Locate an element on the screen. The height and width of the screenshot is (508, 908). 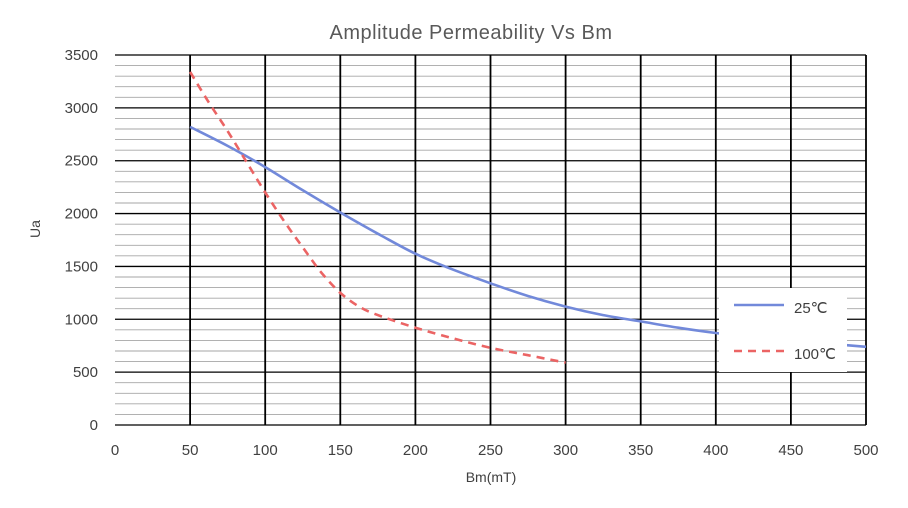
chart-title: Amplitude Permeability Vs Bm is located at coordinates (471, 33).